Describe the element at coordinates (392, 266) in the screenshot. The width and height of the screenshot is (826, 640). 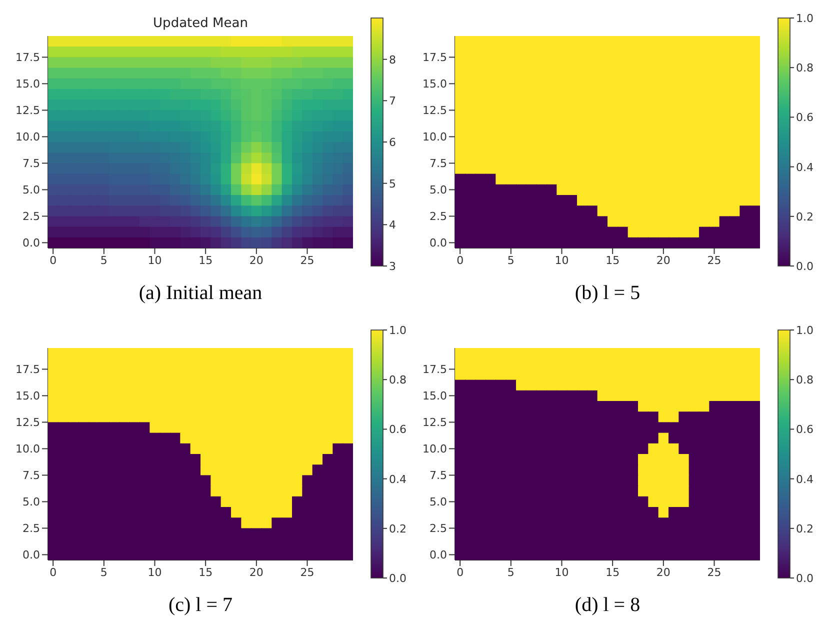
I see `color-bar-label: 3` at that location.